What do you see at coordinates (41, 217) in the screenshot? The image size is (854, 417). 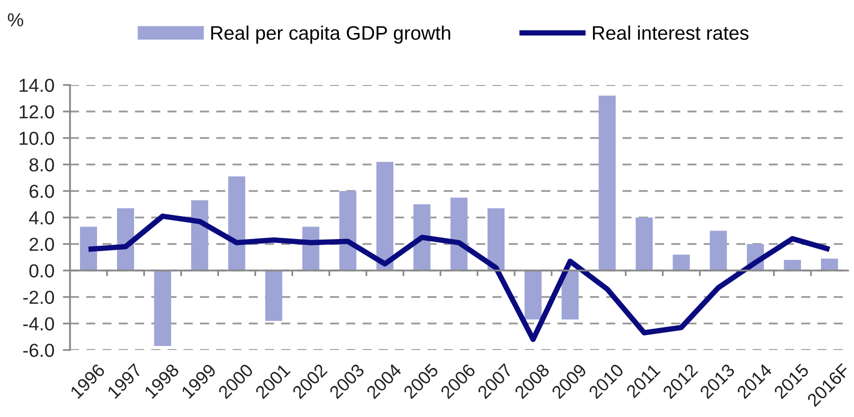 I see `y-tick-label: 4.0` at bounding box center [41, 217].